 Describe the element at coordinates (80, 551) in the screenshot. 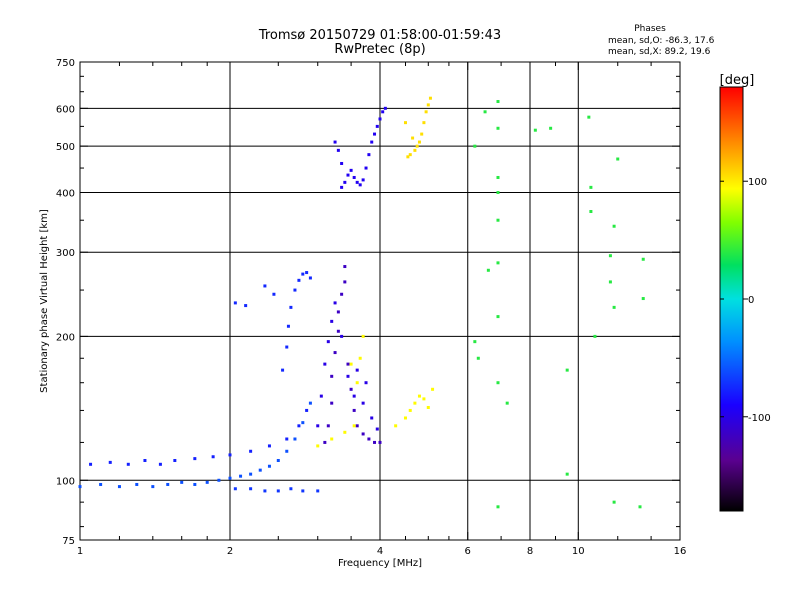

I see `x-tick-label: 1` at that location.